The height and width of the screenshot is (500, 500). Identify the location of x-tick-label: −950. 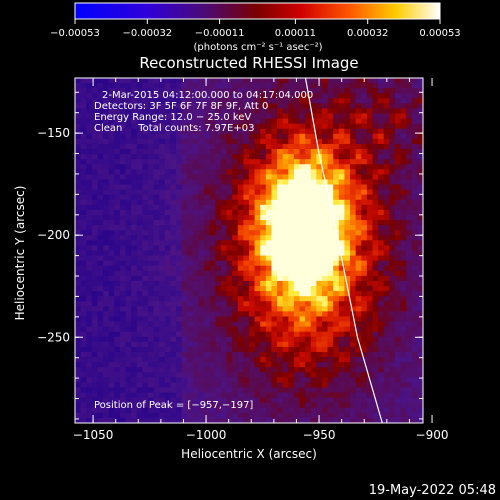
(319, 435).